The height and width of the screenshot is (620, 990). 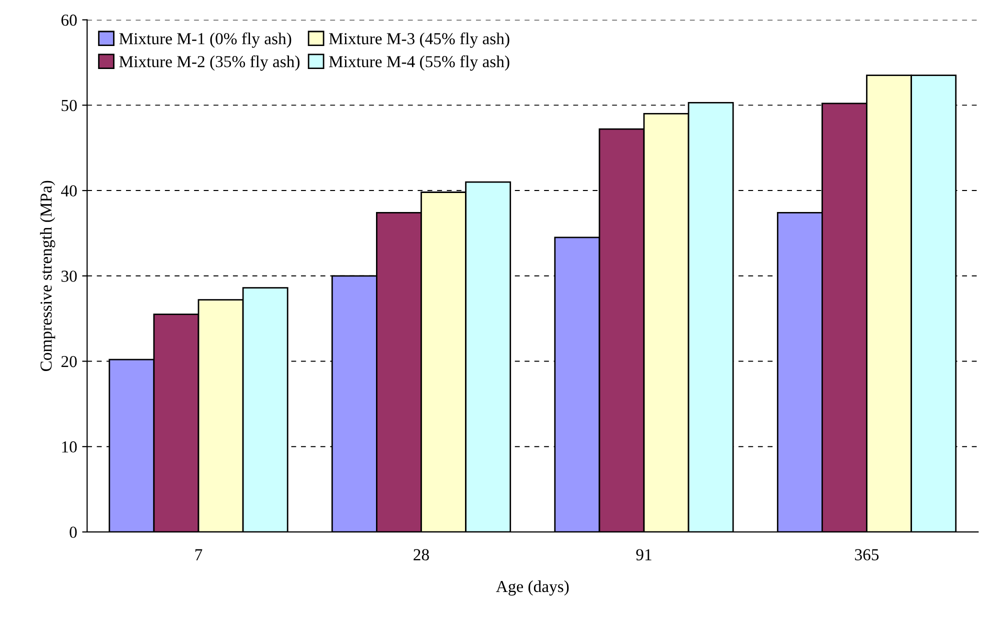 What do you see at coordinates (421, 554) in the screenshot?
I see `x-tick-label: 28` at bounding box center [421, 554].